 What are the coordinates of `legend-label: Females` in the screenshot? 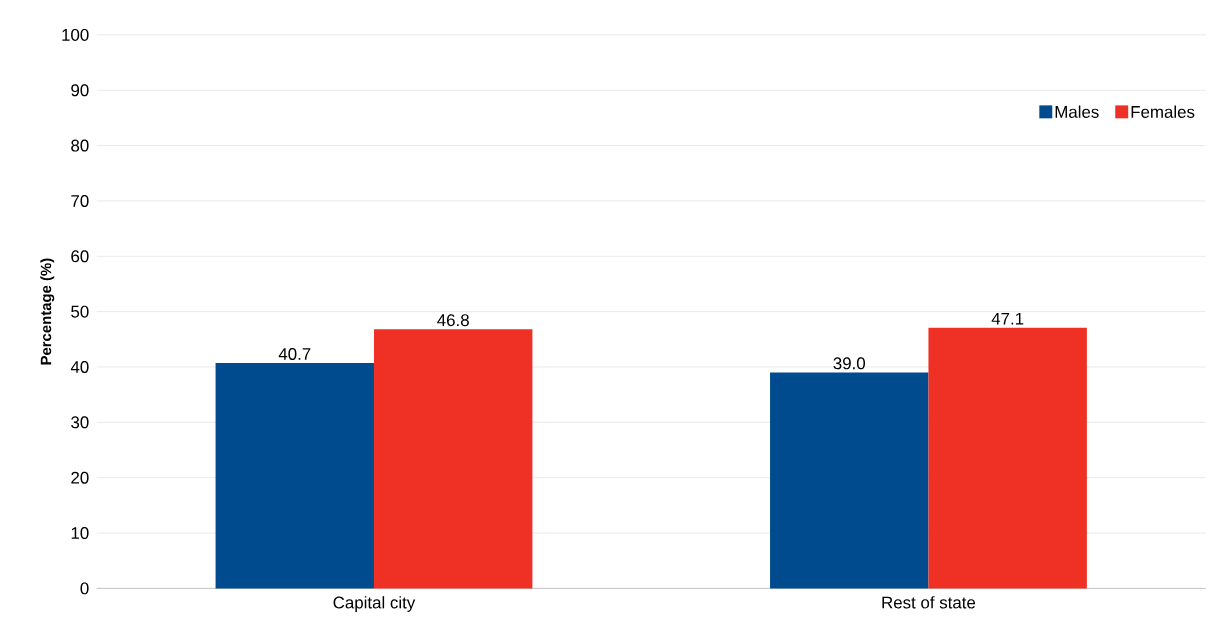 It's located at (1163, 111).